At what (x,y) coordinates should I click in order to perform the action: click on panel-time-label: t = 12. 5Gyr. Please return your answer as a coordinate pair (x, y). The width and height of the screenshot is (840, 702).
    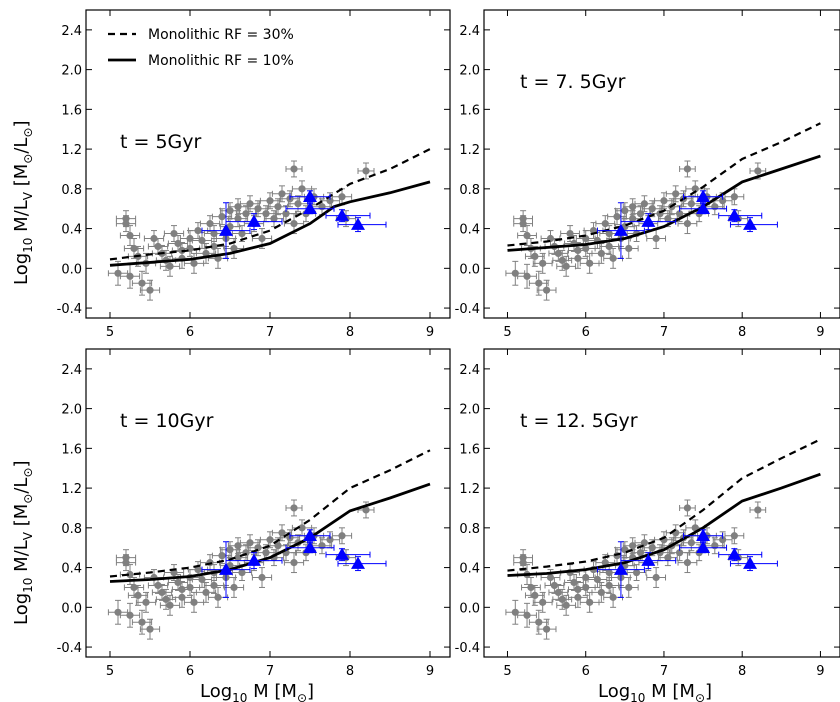
    Looking at the image, I should click on (579, 421).